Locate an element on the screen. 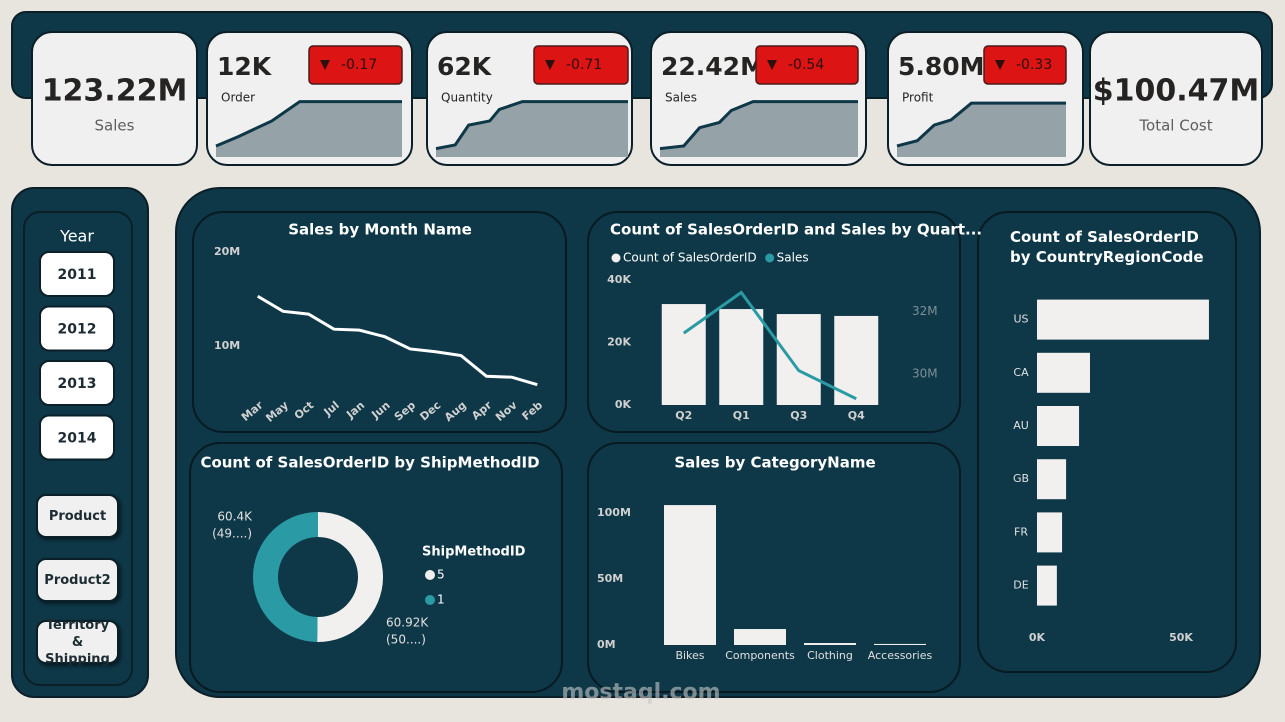 This screenshot has height=722, width=1285. value-label: 60.92K is located at coordinates (407, 623).